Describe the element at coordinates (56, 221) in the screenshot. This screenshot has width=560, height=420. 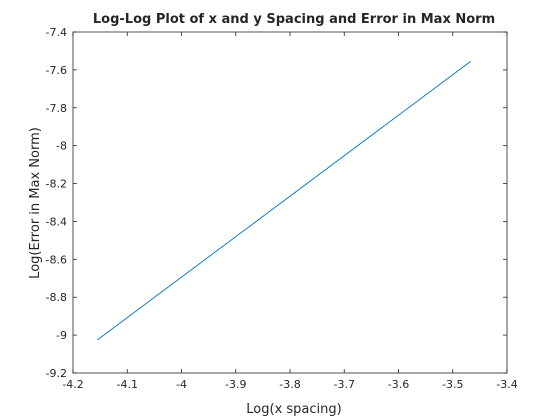
I see `y-tick-label: -8.4` at that location.